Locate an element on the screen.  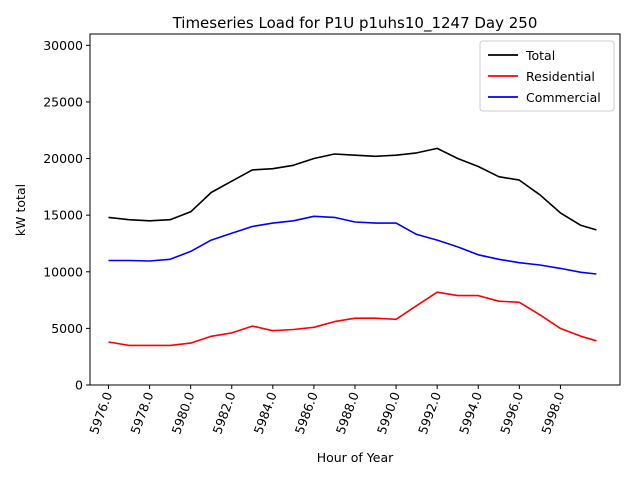
y-tick-label: 0 is located at coordinates (79, 385).